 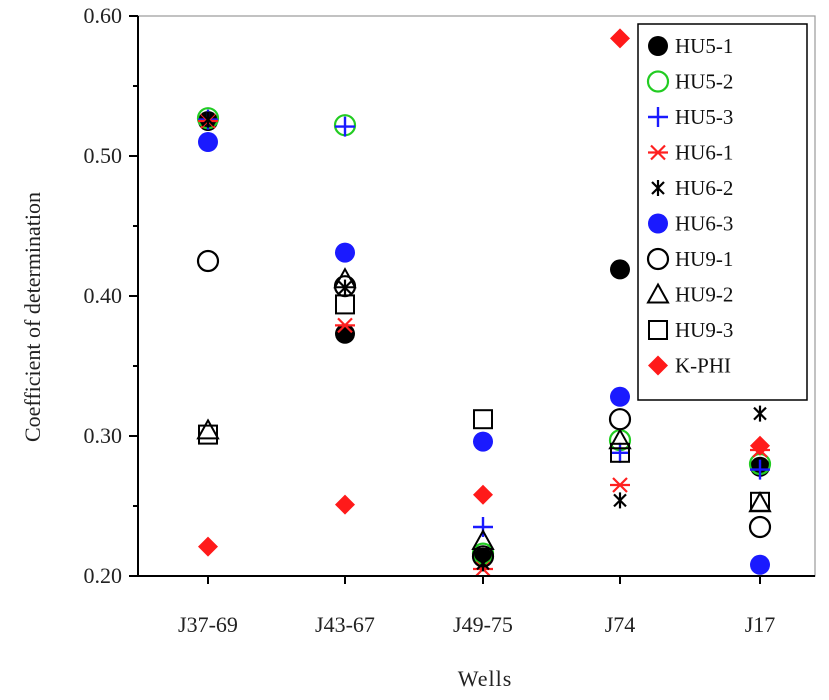 I want to click on x-axis-title: Wells, so click(x=485, y=678).